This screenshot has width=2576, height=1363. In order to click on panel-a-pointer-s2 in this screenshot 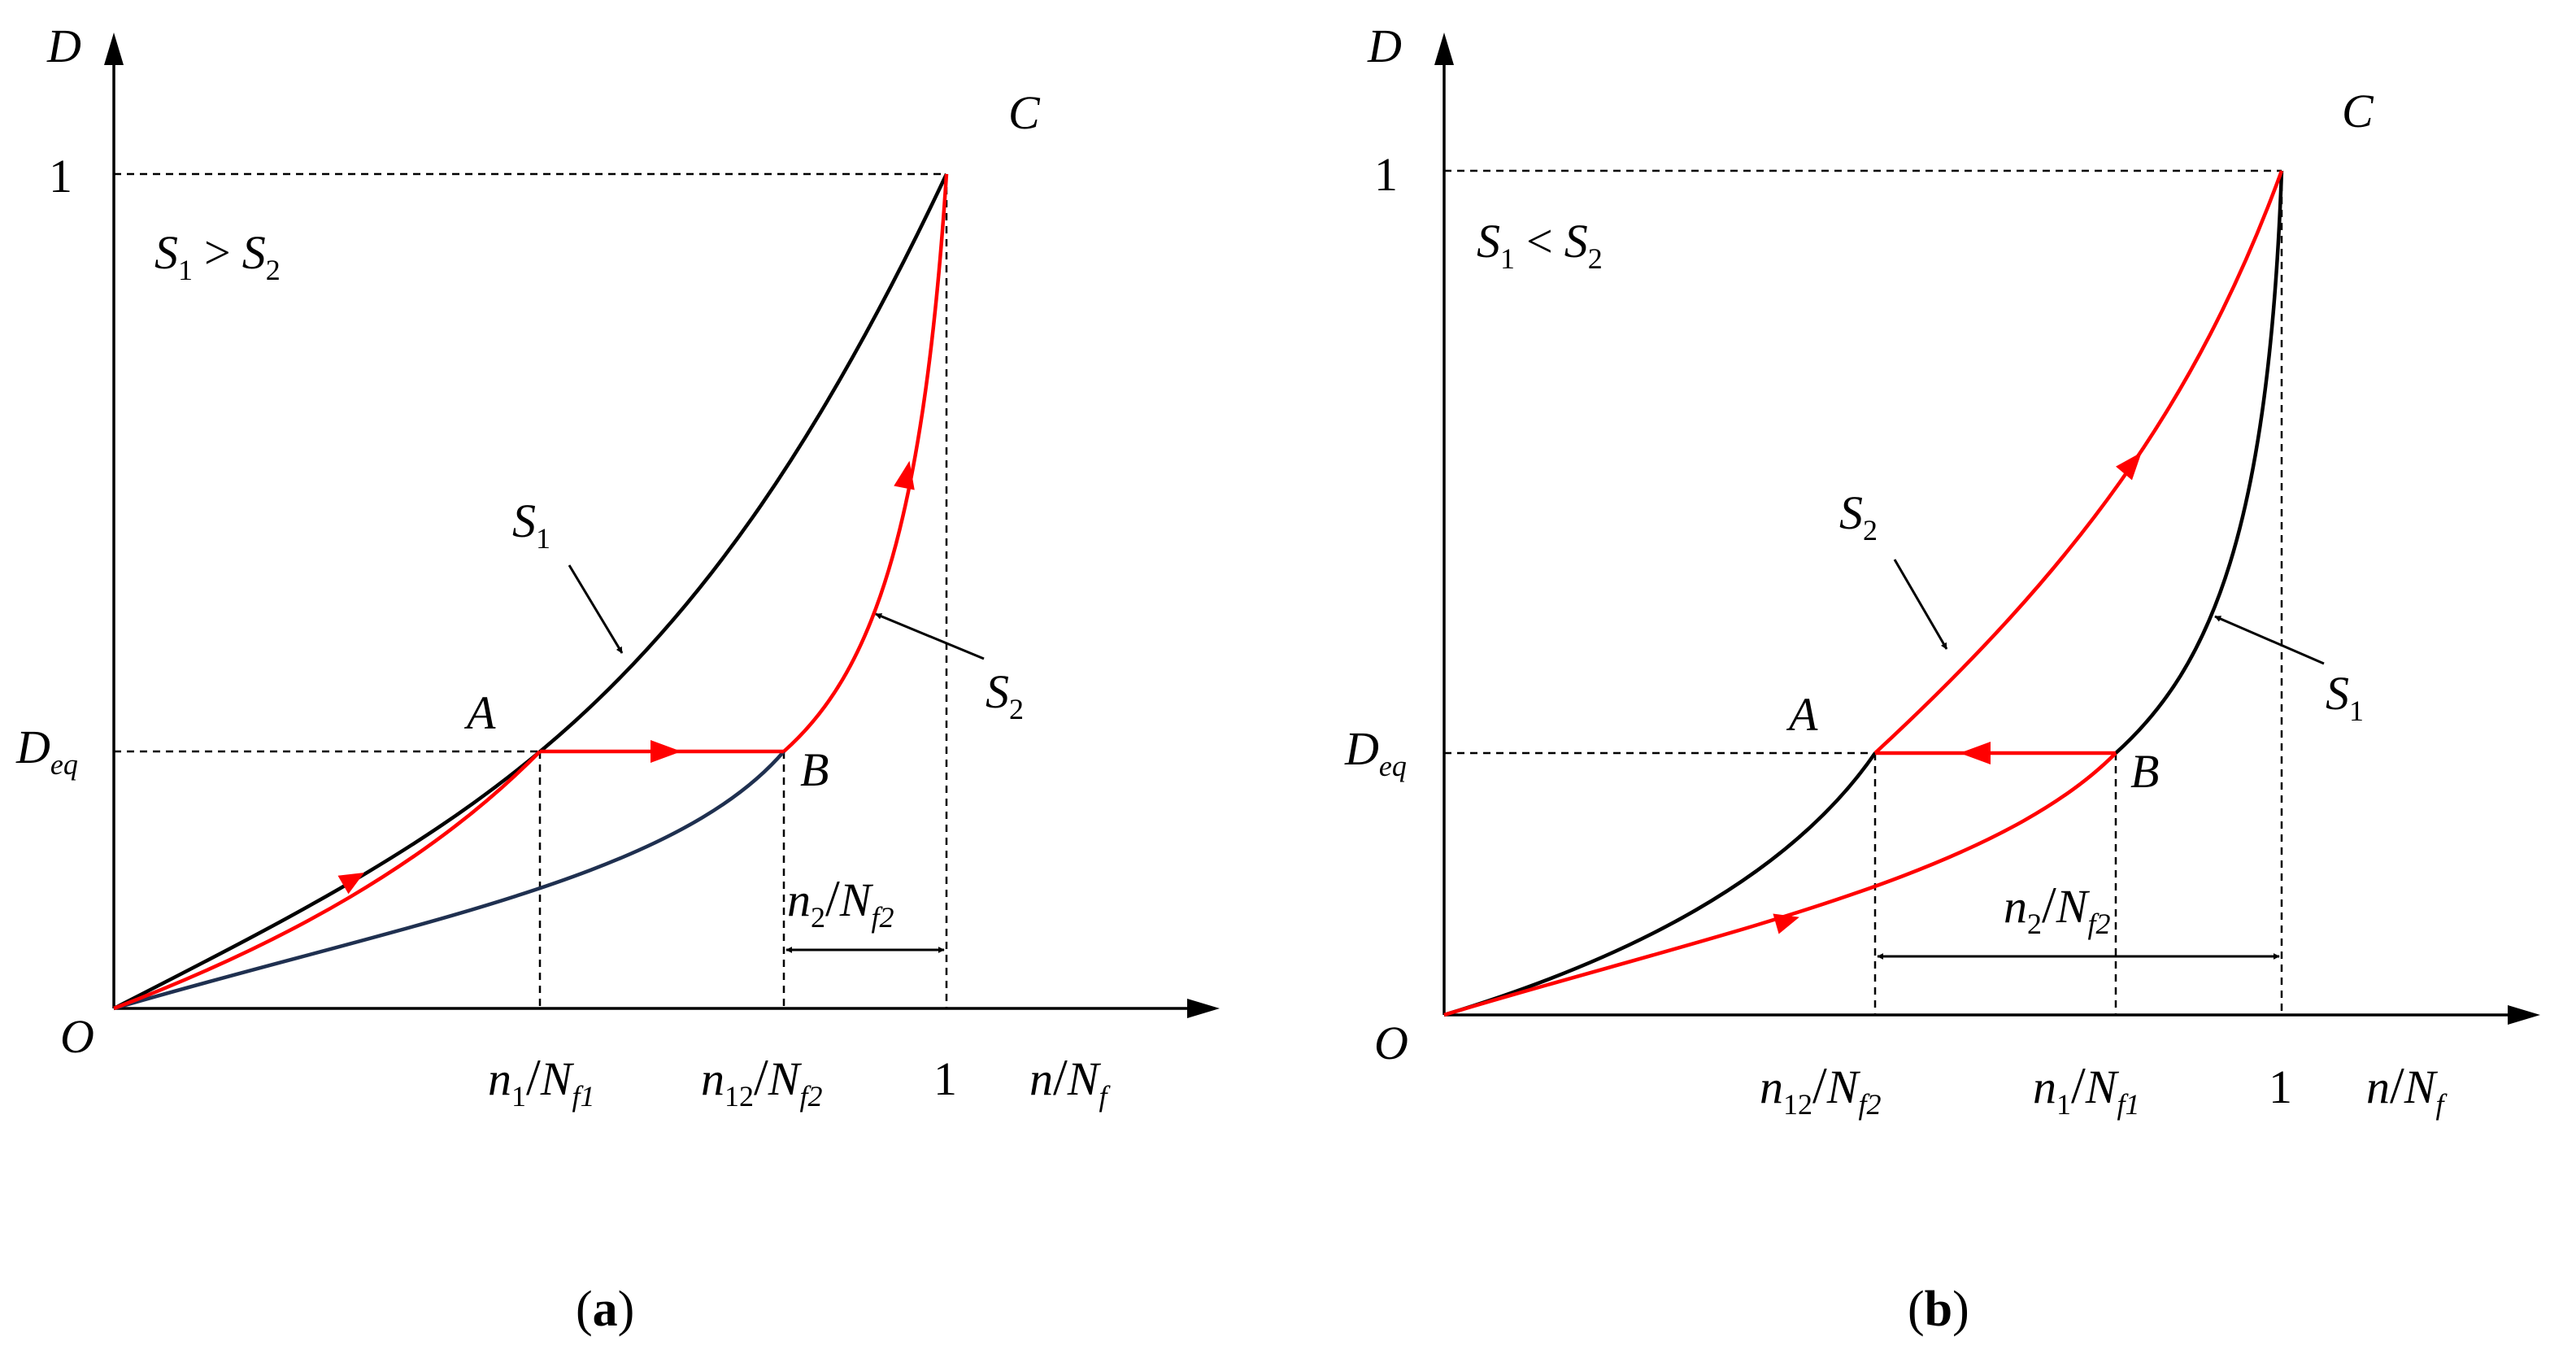, I will do `click(930, 636)`.